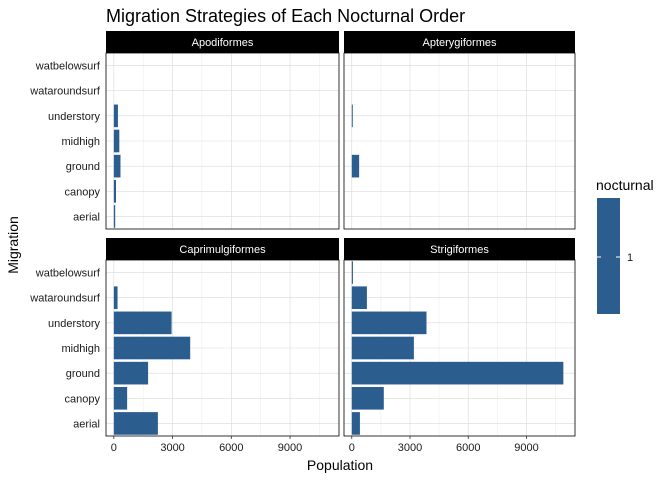  What do you see at coordinates (630, 258) in the screenshot?
I see `legend-label: 1` at bounding box center [630, 258].